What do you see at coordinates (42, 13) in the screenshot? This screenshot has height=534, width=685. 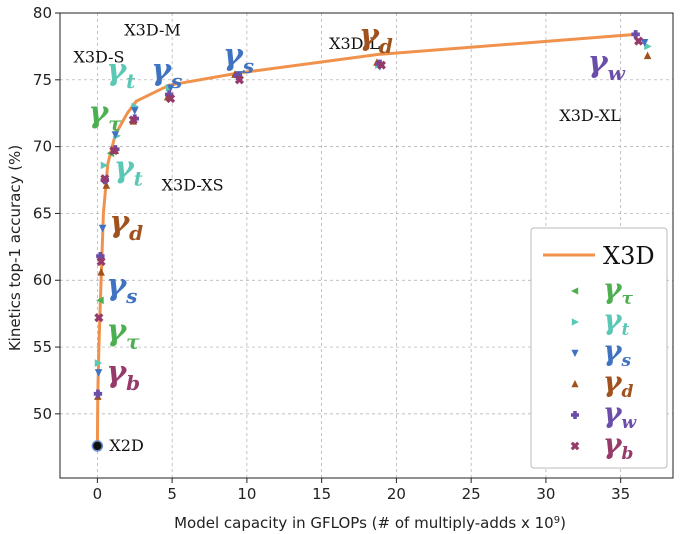 I see `y-tick-label: 80` at bounding box center [42, 13].